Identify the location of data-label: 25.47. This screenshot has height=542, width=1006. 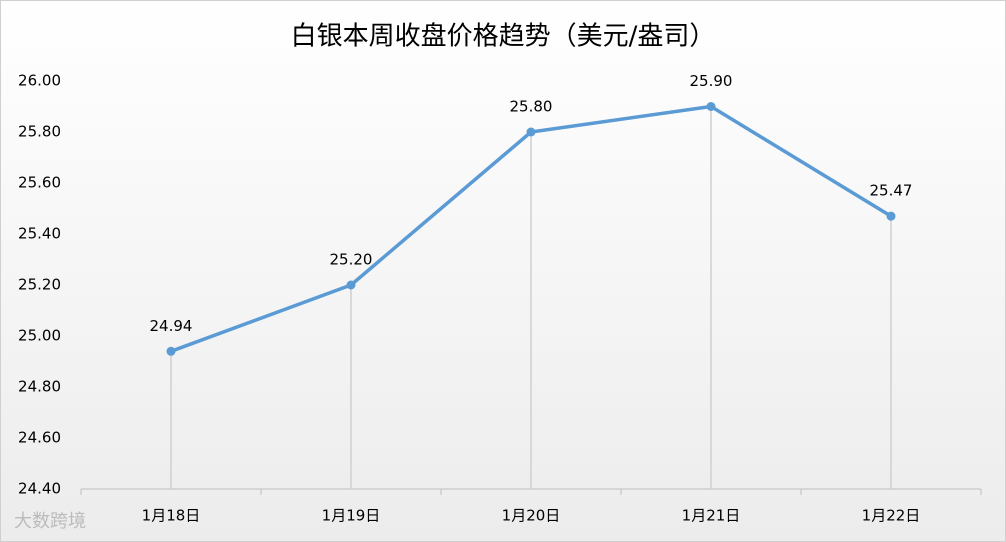
(891, 191).